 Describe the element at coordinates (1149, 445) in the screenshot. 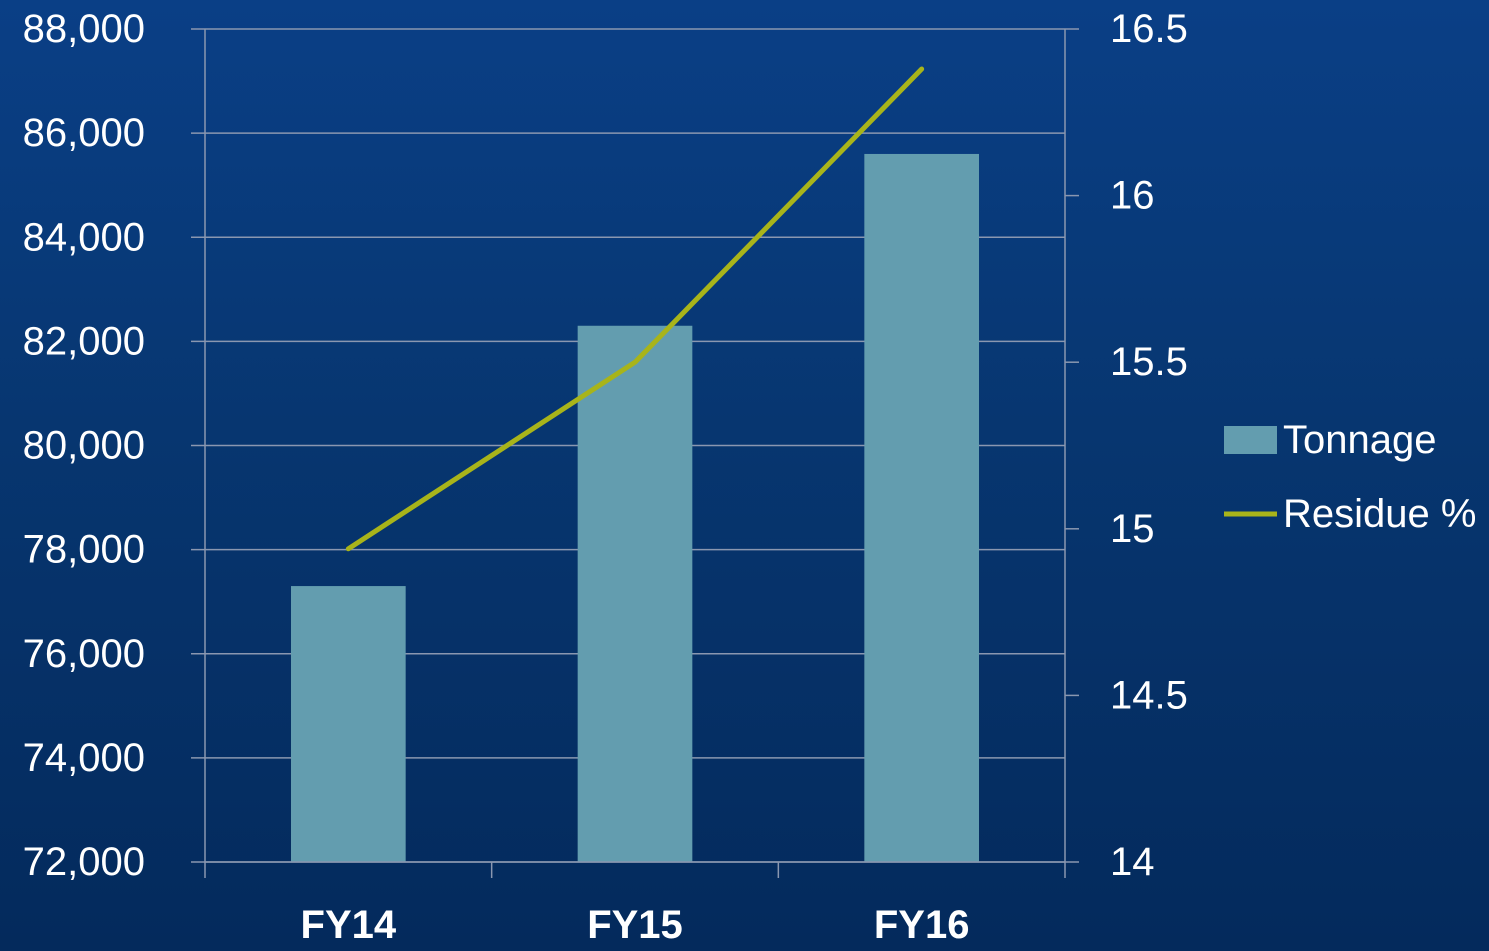

I see `right-axis-tick-labels: 14 14.5 15 15.5 16 16.5` at that location.